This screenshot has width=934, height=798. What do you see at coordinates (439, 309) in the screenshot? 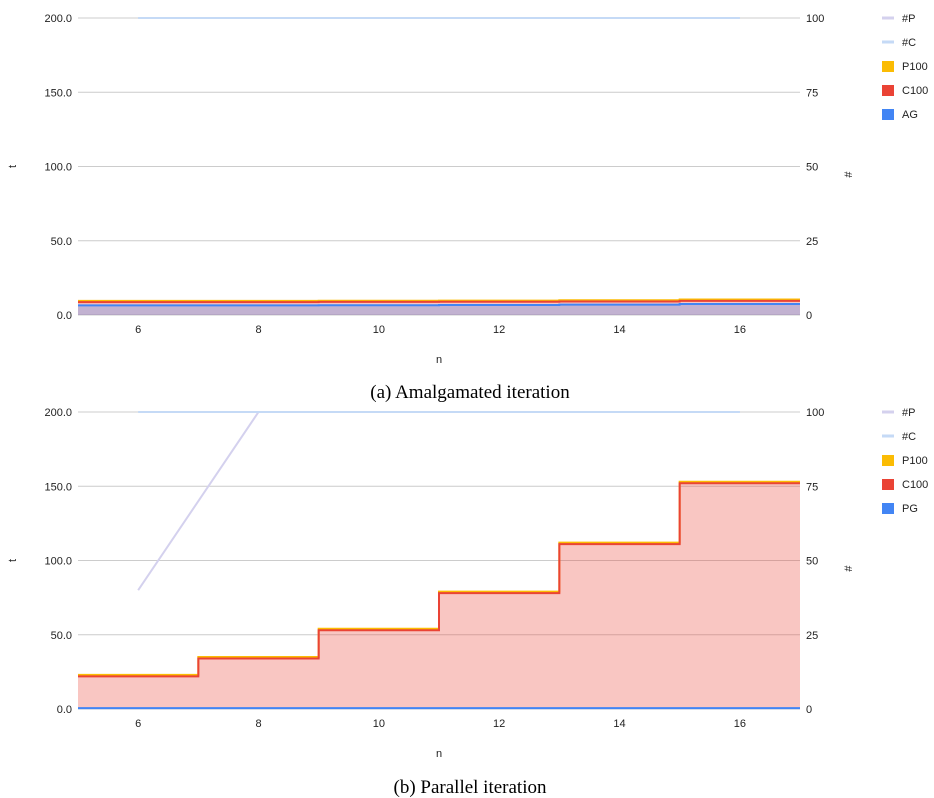
I see `series-area-ag` at bounding box center [439, 309].